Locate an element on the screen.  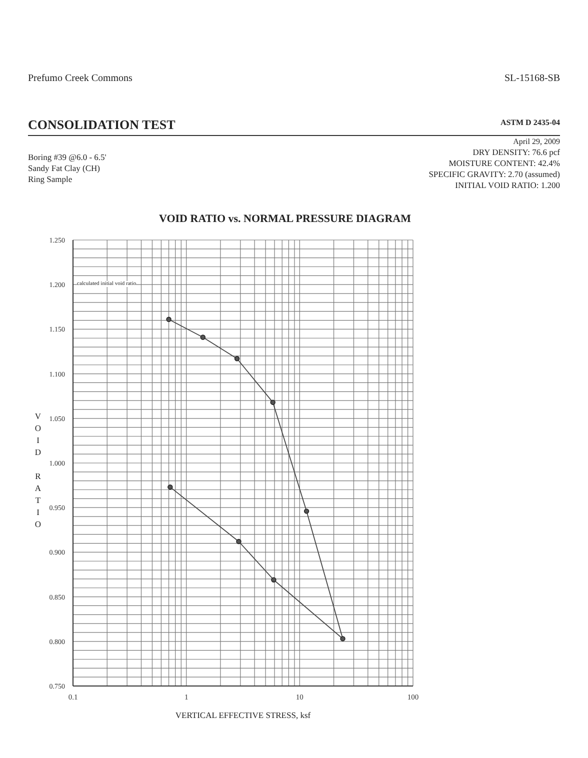
text: DRY DENSITY: 76.6 pcf is located at coordinates (516, 152).